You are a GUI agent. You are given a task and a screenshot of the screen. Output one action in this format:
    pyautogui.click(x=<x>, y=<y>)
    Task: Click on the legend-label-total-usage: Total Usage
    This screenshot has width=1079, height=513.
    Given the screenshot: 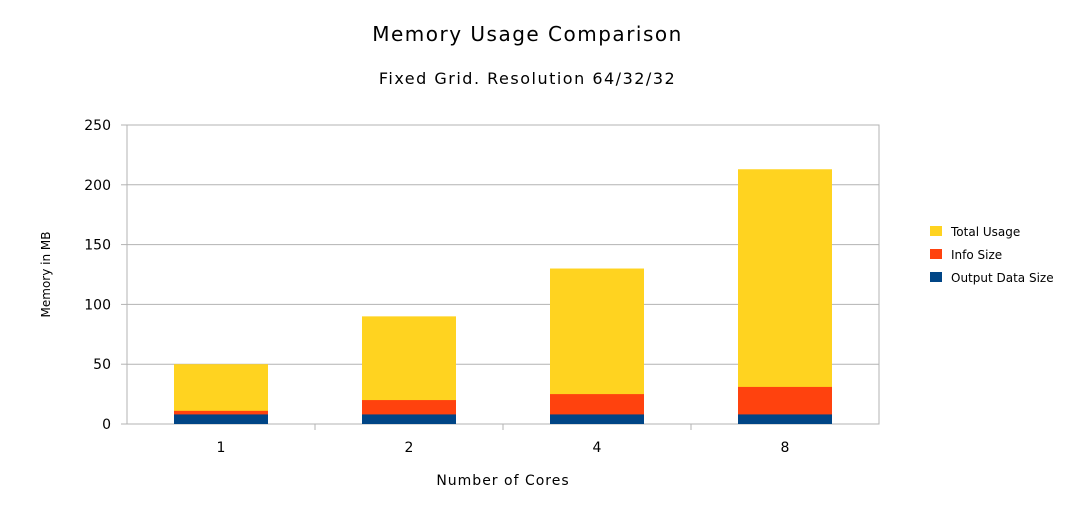 What is the action you would take?
    pyautogui.click(x=985, y=232)
    